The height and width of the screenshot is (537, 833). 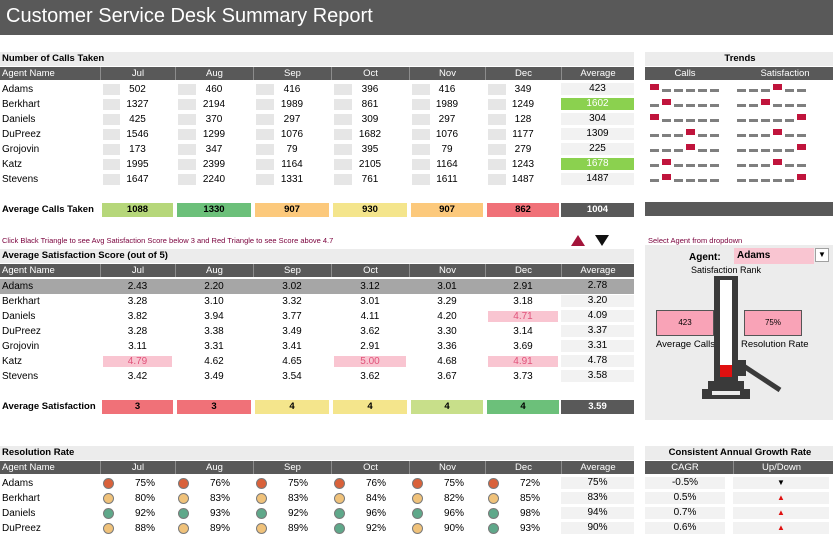 What do you see at coordinates (317, 301) in the screenshot?
I see `satisfaction-row: Berkhart 3.28 3.10 3.32 3.01 3.29 3.18 3.20` at bounding box center [317, 301].